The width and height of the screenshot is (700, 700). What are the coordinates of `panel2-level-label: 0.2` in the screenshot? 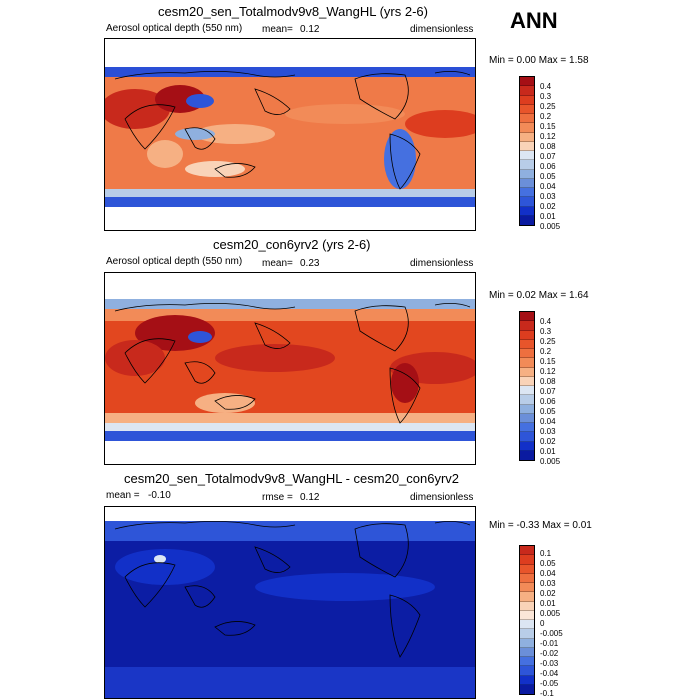 It's located at (546, 351).